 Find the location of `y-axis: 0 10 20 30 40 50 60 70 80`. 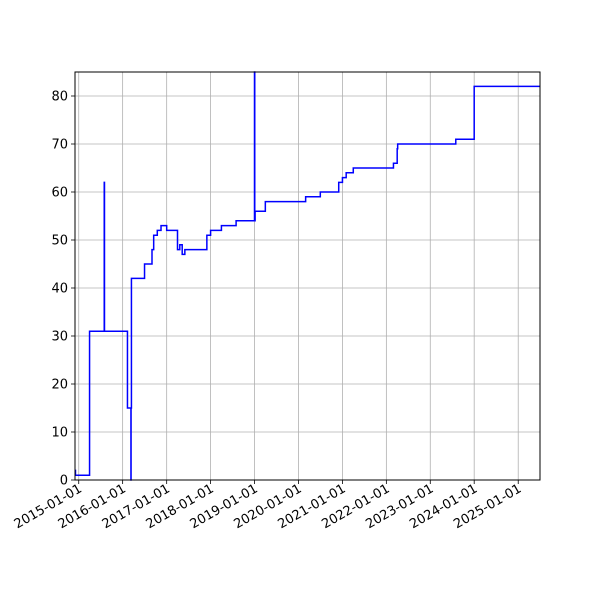

y-axis: 0 10 20 30 40 50 60 70 80 is located at coordinates (63, 289).